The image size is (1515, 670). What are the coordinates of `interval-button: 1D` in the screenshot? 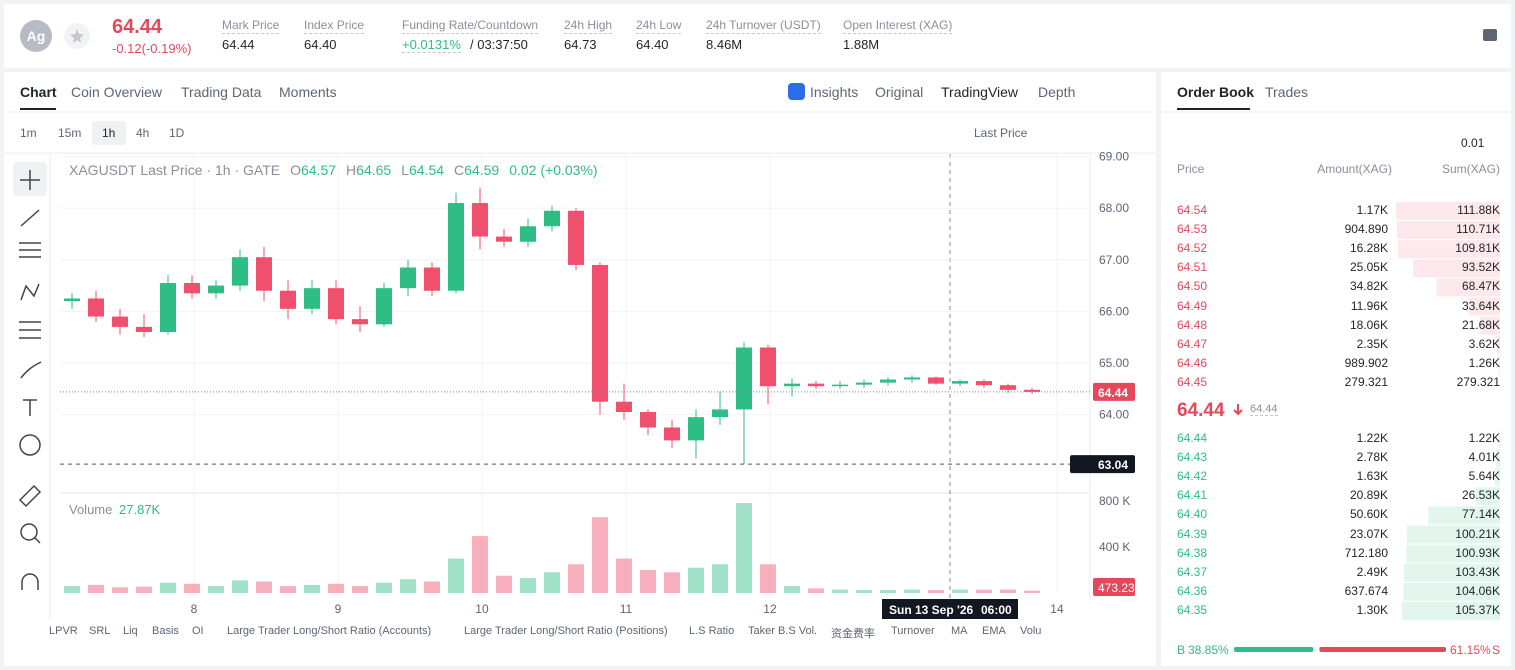 It's located at (177, 133).